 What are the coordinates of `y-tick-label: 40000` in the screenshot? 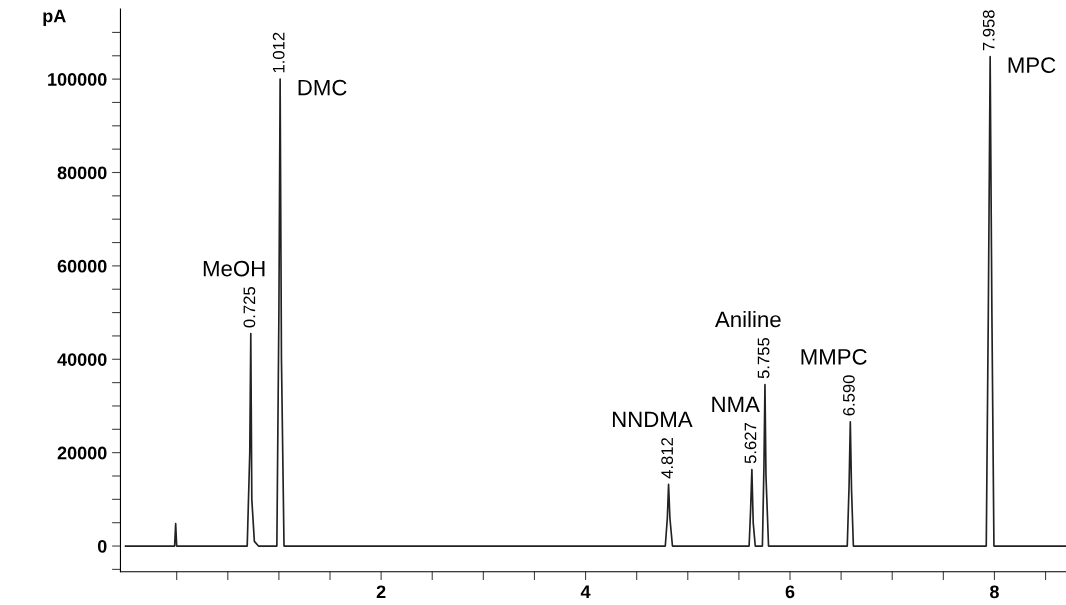 It's located at (82, 359).